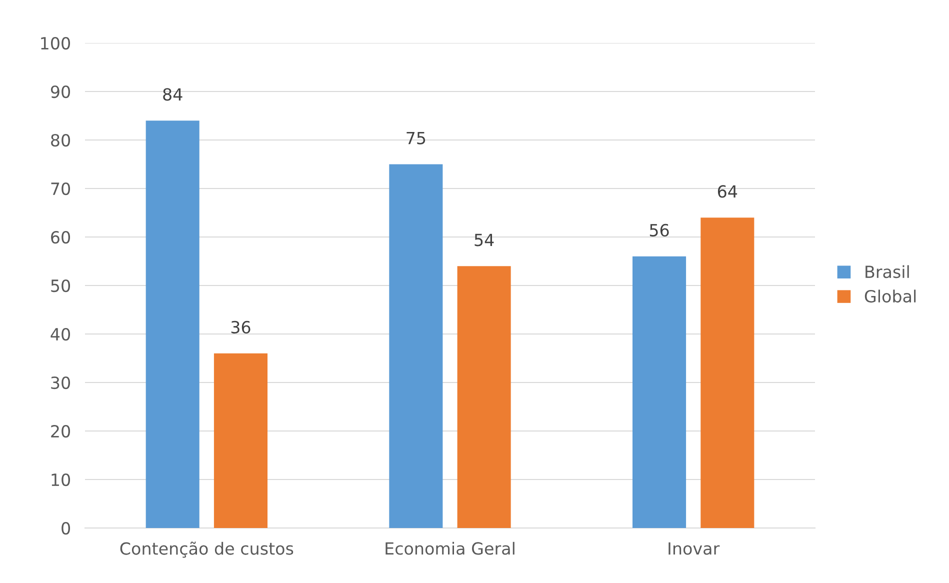 The width and height of the screenshot is (949, 583). I want to click on y-tick-label: 40, so click(60, 334).